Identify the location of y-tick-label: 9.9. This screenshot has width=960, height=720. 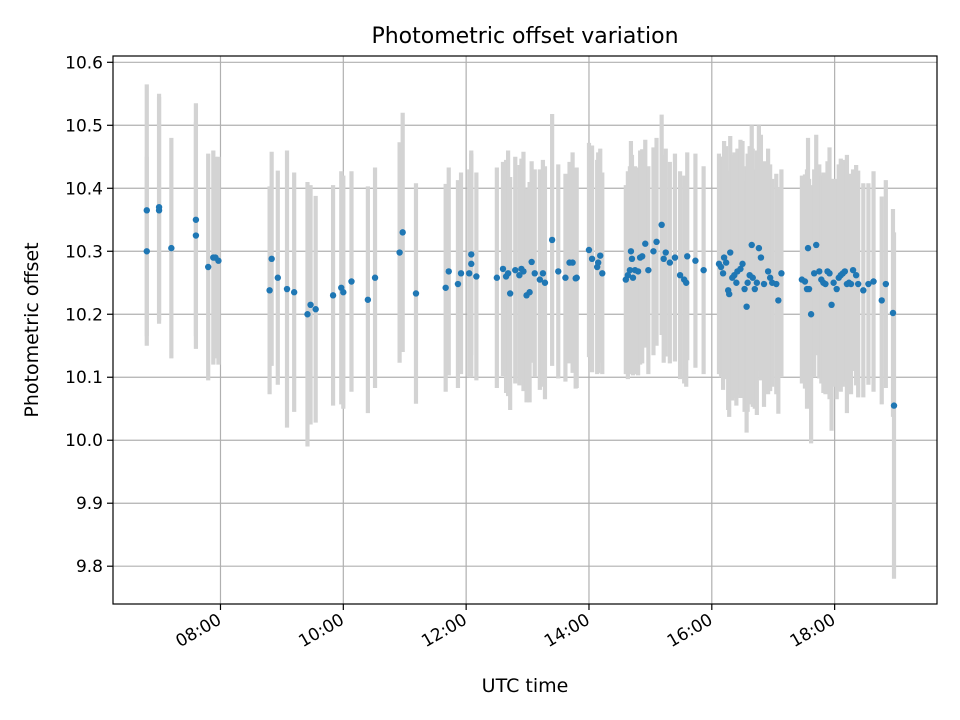
(89, 504).